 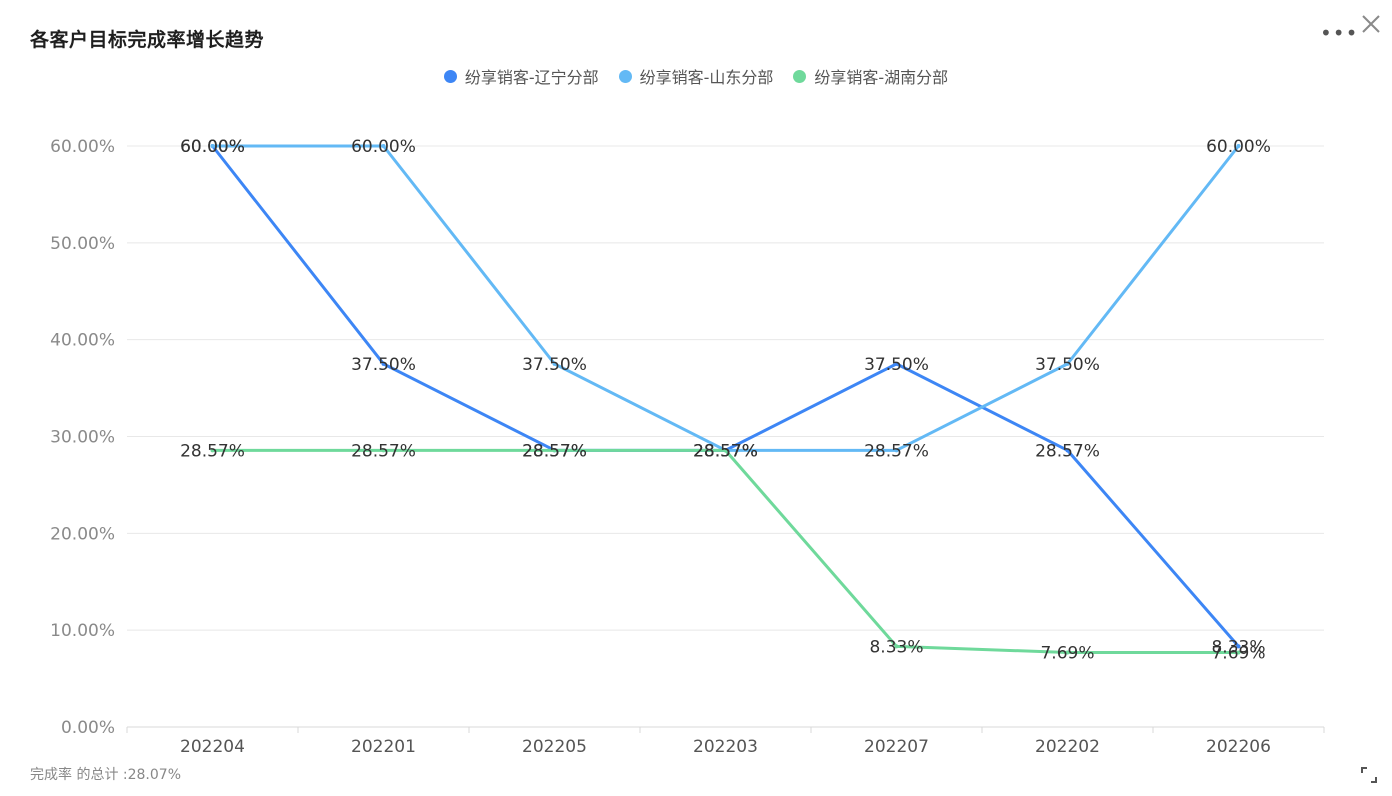 I want to click on x-tick-label: 202207, so click(x=896, y=747).